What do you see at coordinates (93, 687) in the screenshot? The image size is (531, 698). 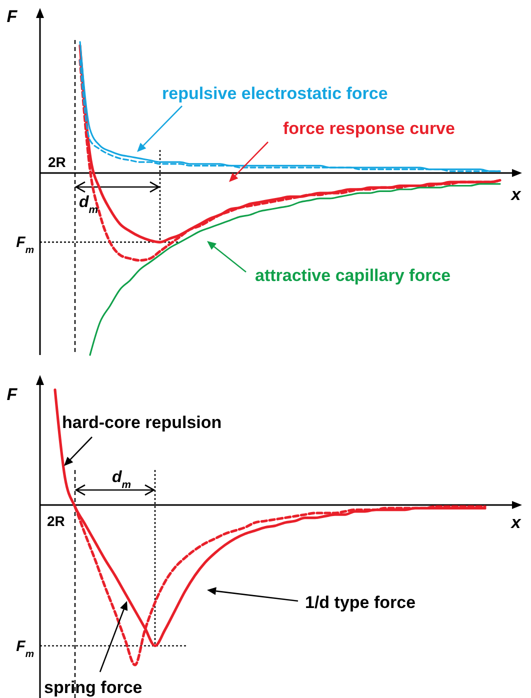 I see `text: spring force` at bounding box center [93, 687].